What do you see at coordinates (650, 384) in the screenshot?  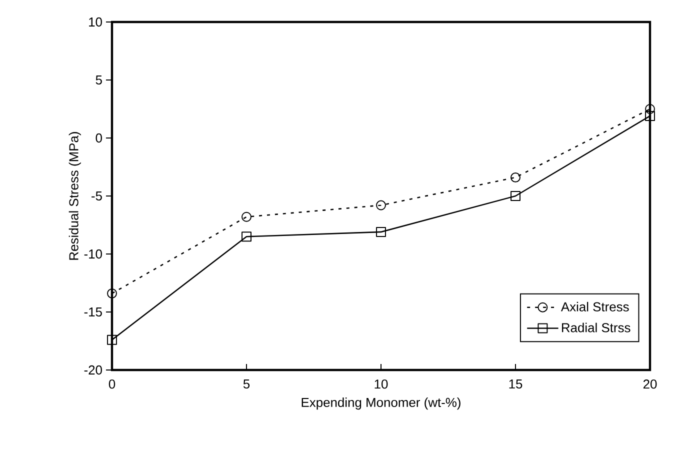 I see `x-tick-label: 20` at bounding box center [650, 384].